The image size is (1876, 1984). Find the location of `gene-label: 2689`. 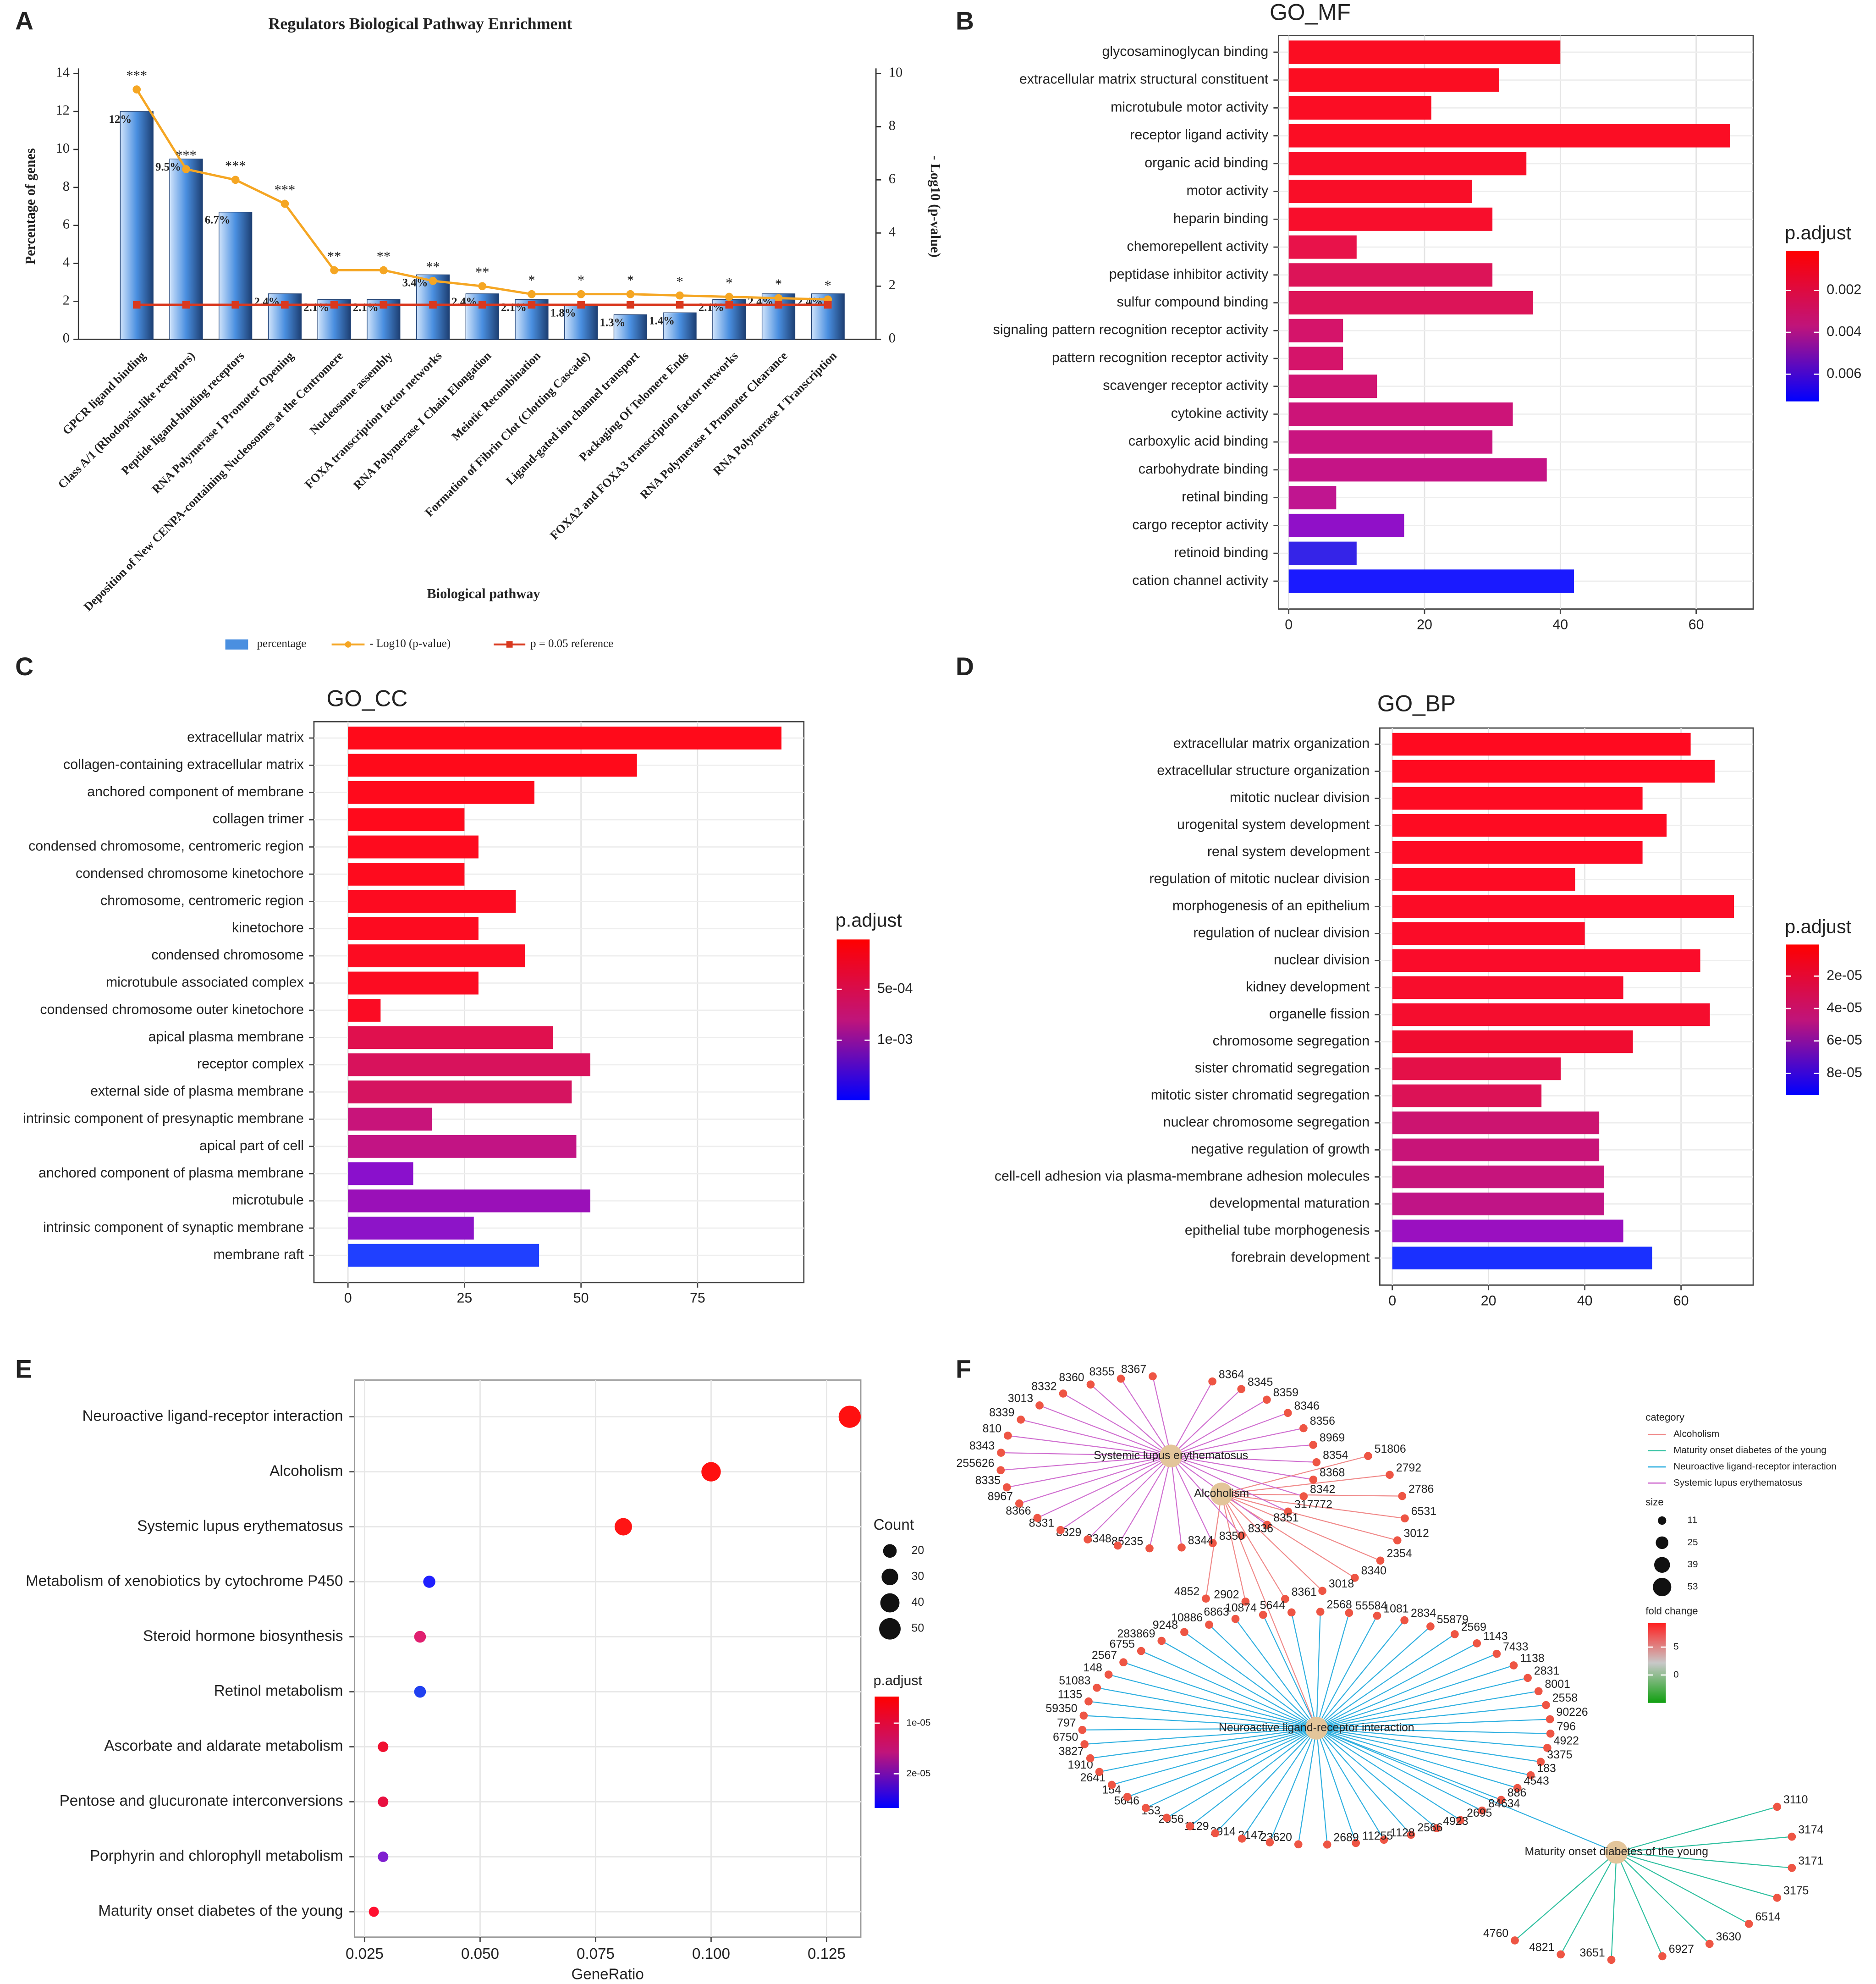

gene-label: 2689 is located at coordinates (1346, 1838).